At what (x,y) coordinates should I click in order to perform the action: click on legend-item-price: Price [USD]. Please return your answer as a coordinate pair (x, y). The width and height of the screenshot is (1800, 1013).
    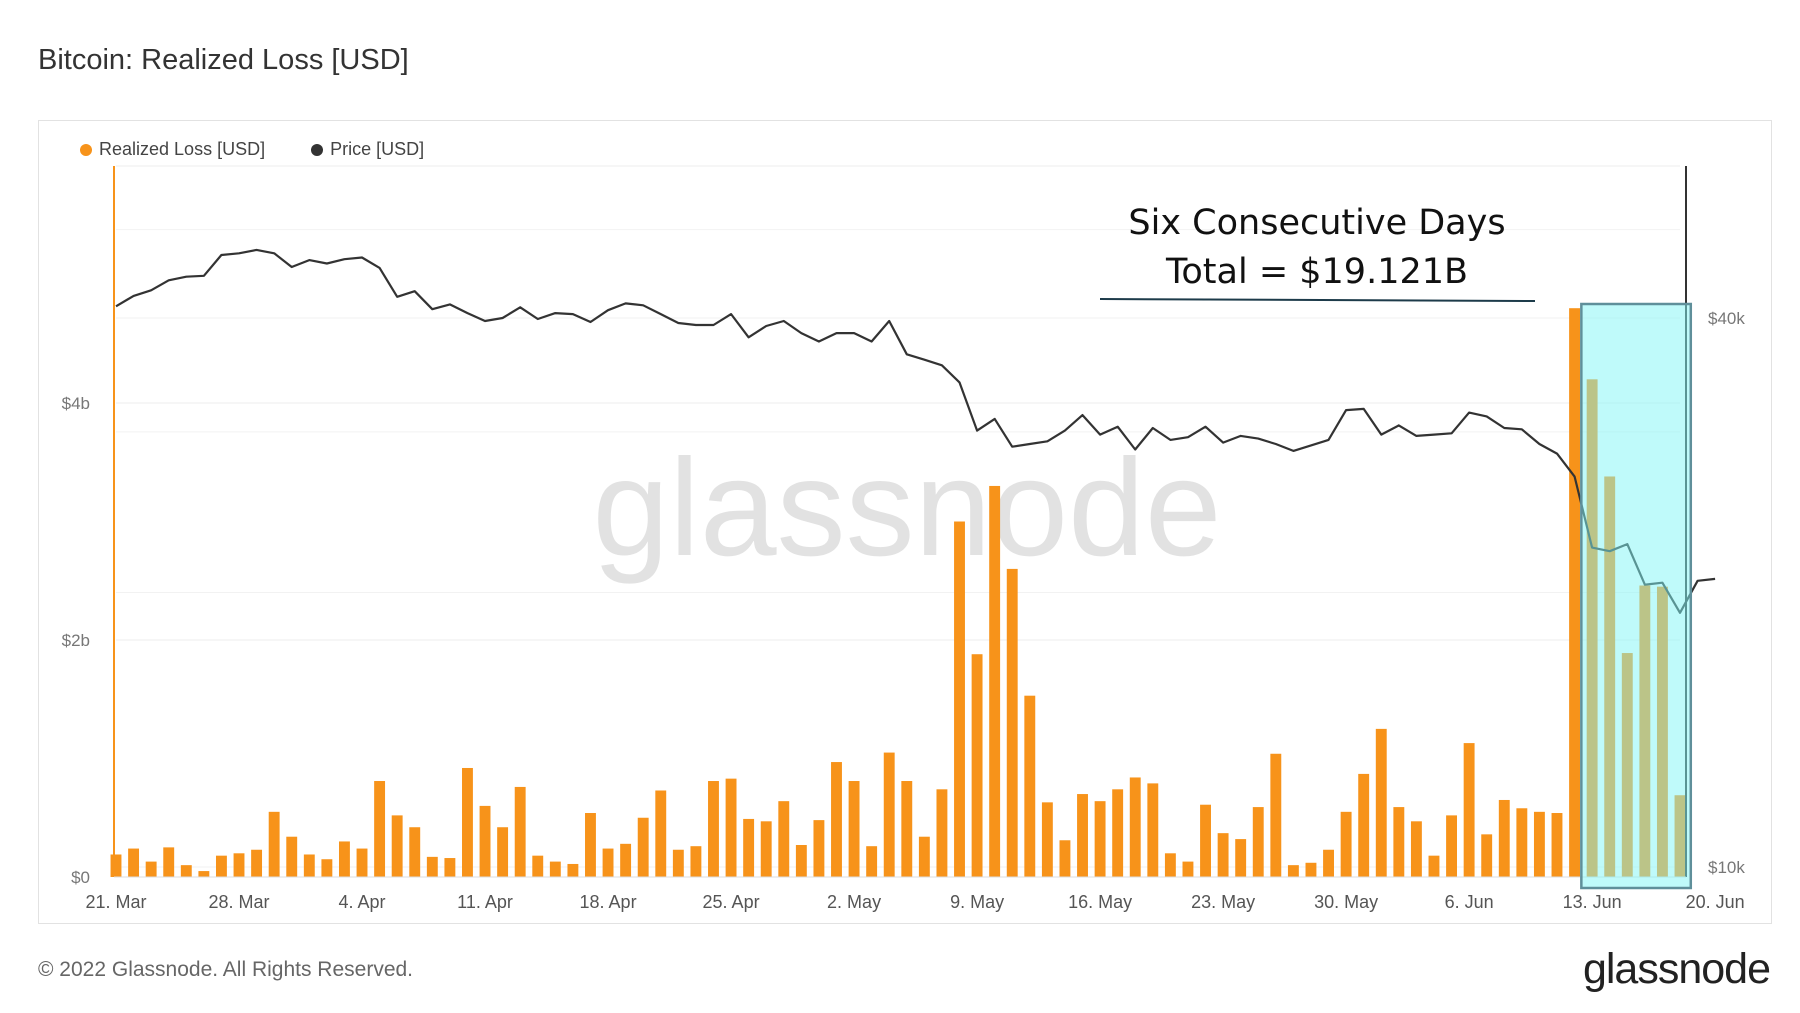
    Looking at the image, I should click on (367, 149).